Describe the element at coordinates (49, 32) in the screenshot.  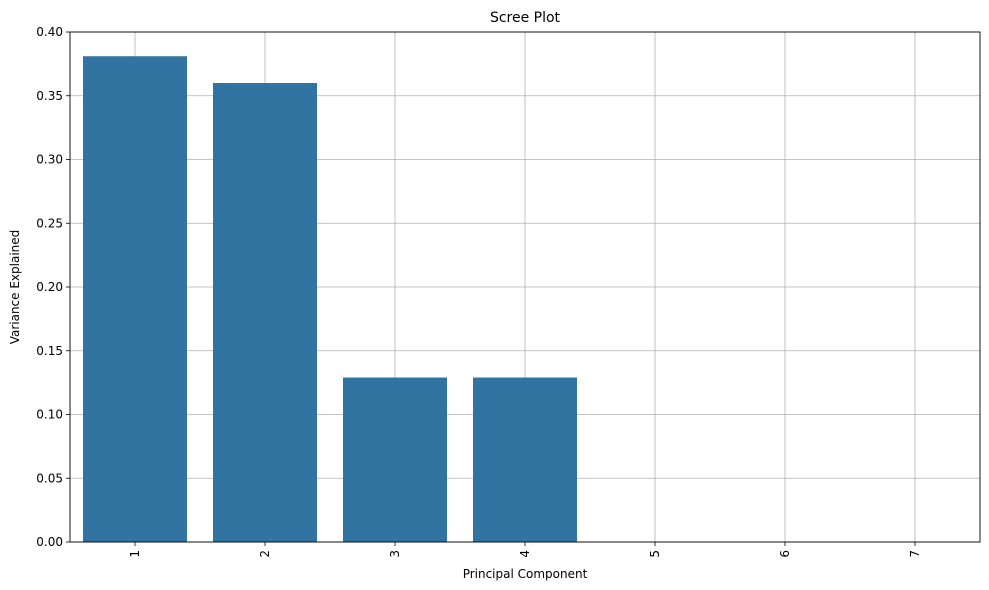
I see `y-tick-label: 0.40` at that location.